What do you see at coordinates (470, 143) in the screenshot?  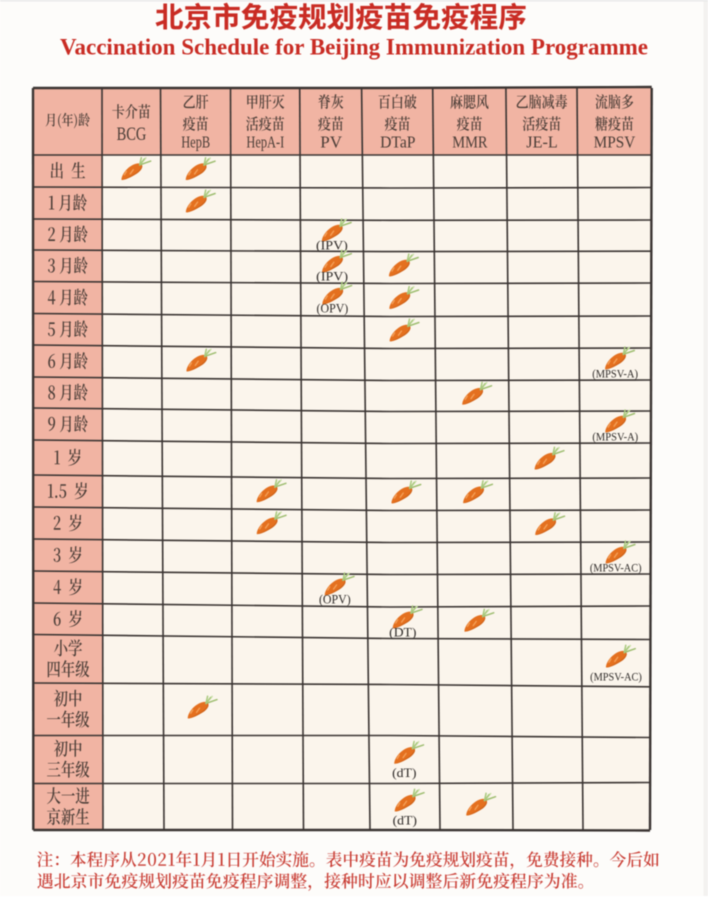 I see `svg-text: MMR` at bounding box center [470, 143].